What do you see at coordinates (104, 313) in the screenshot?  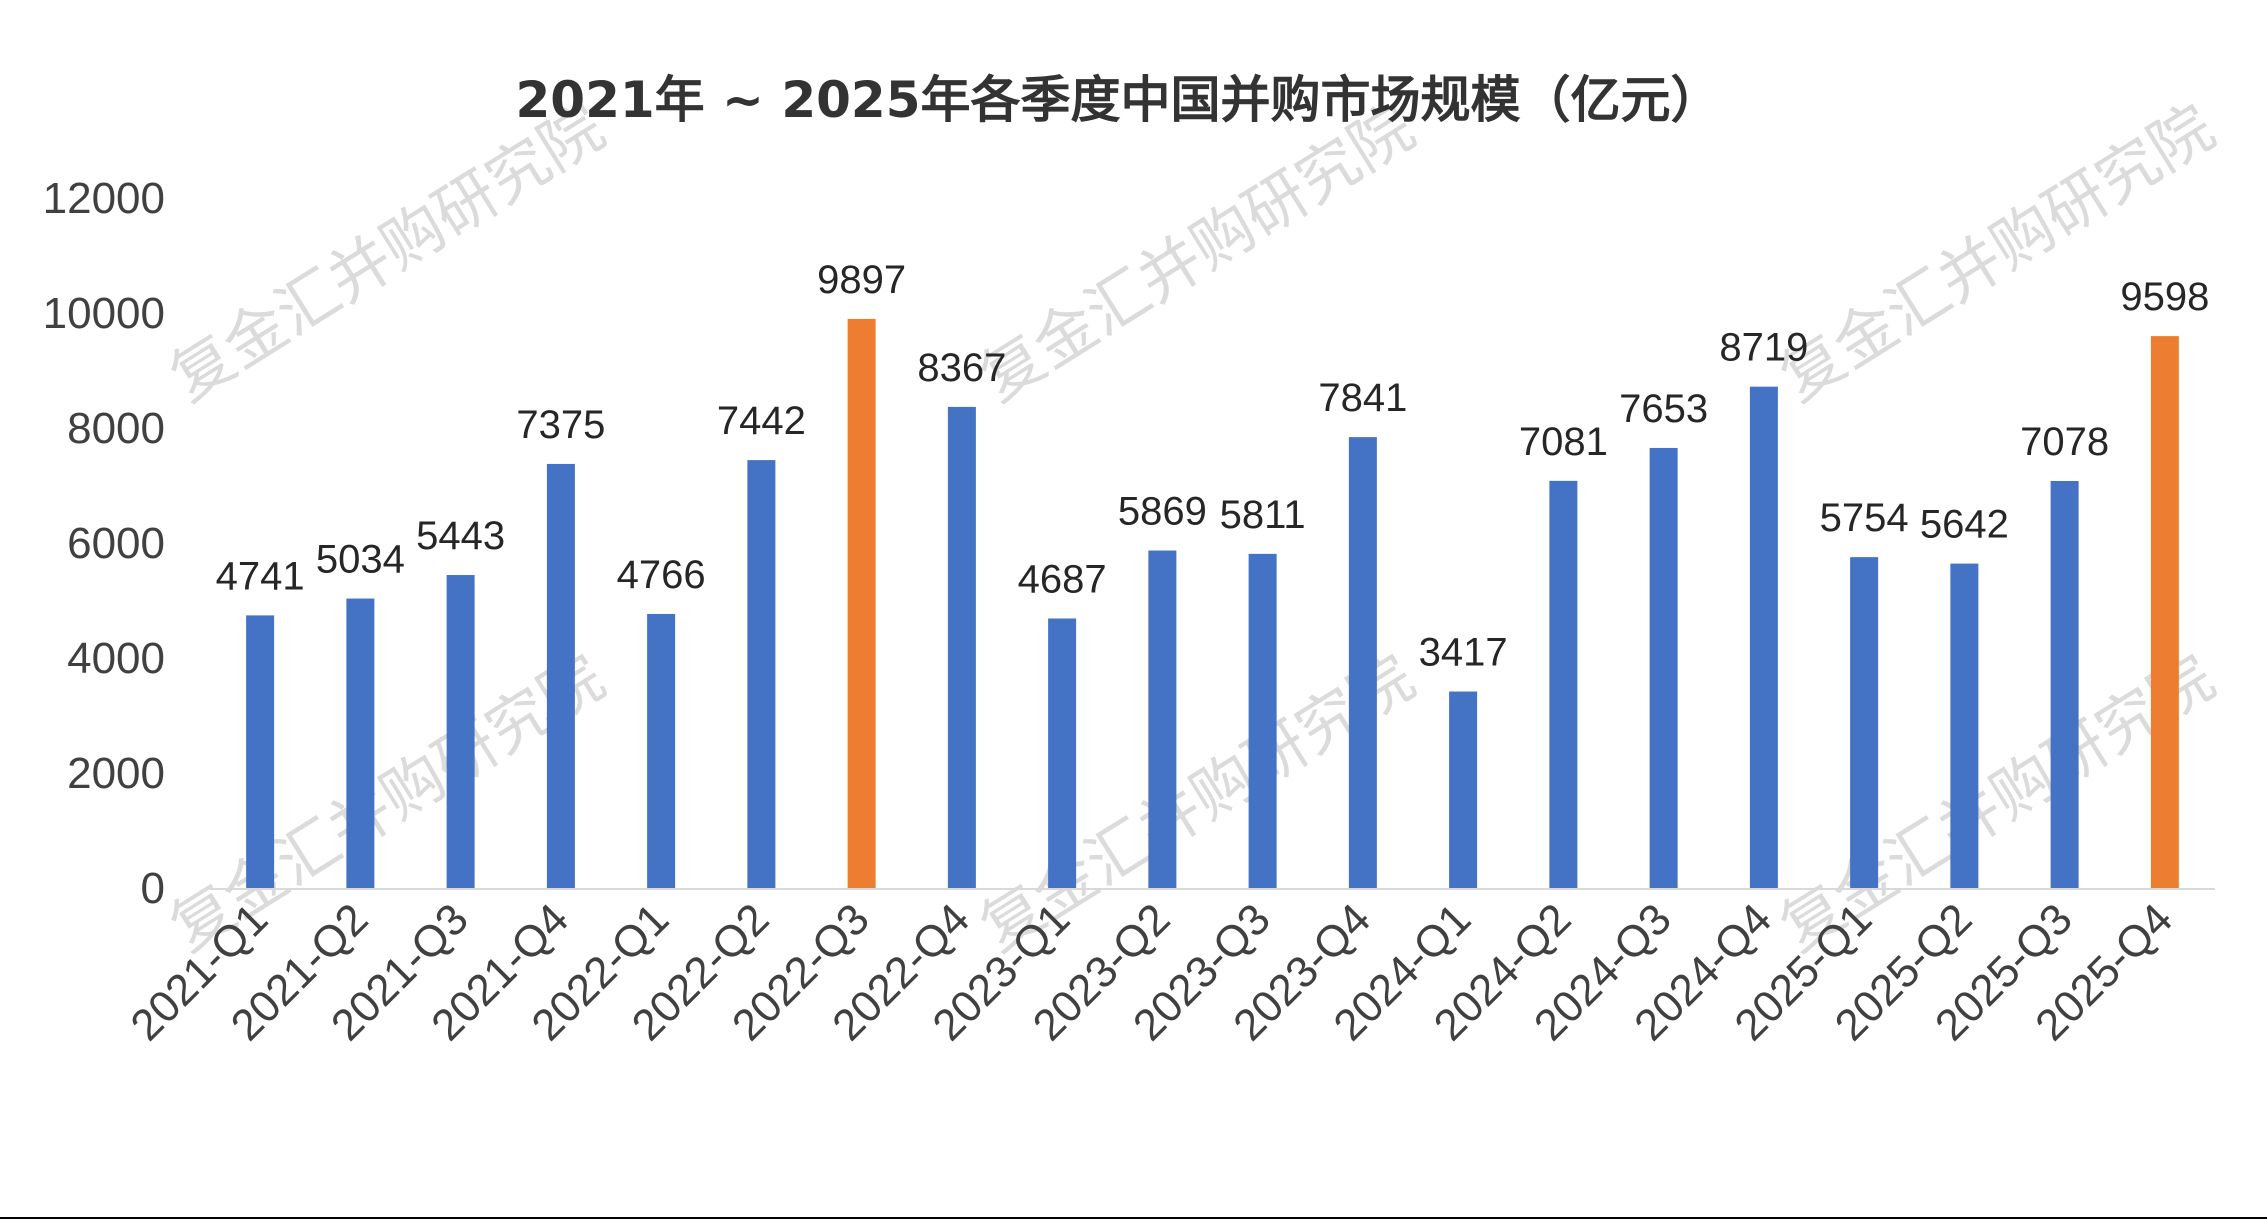 I see `y-tick-label: 10000` at bounding box center [104, 313].